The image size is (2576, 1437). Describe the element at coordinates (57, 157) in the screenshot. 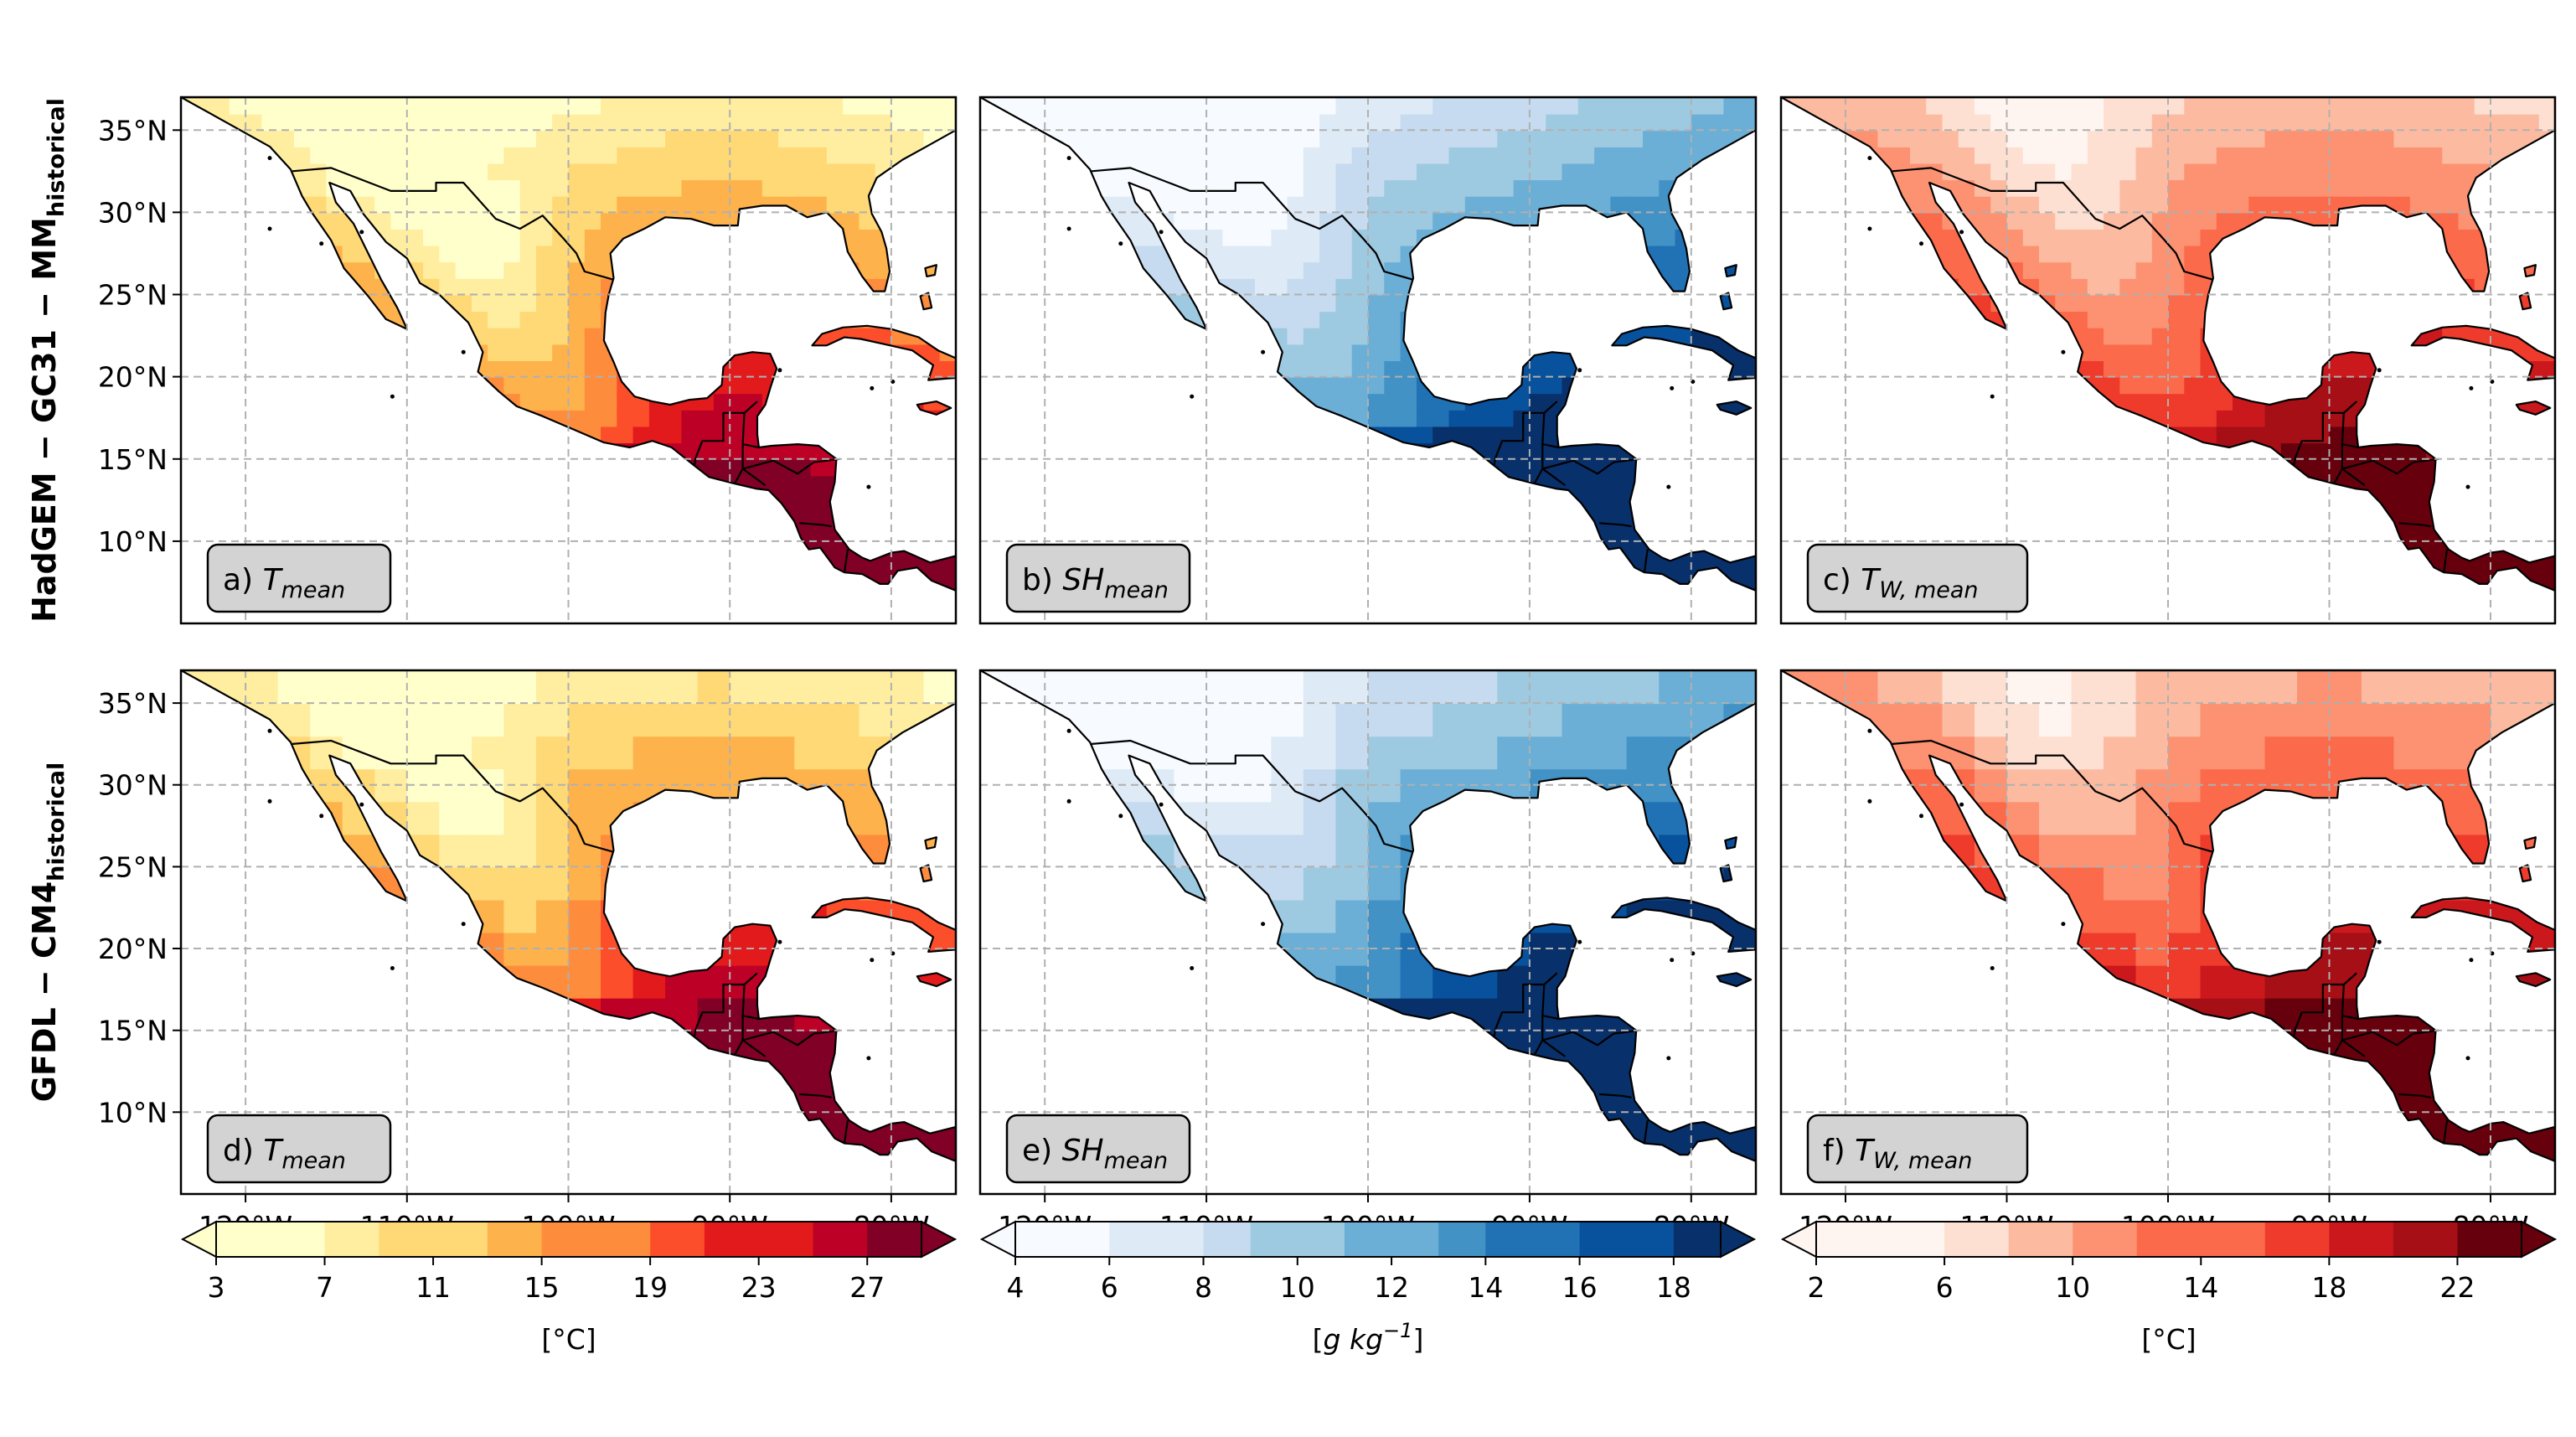

I see `row-label-sub: historical` at that location.